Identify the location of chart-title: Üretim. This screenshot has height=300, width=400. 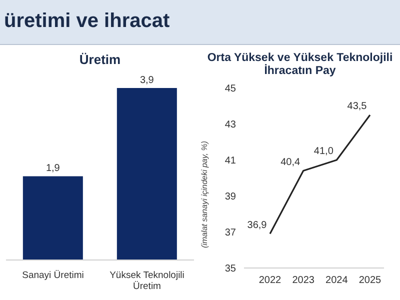
(100, 60).